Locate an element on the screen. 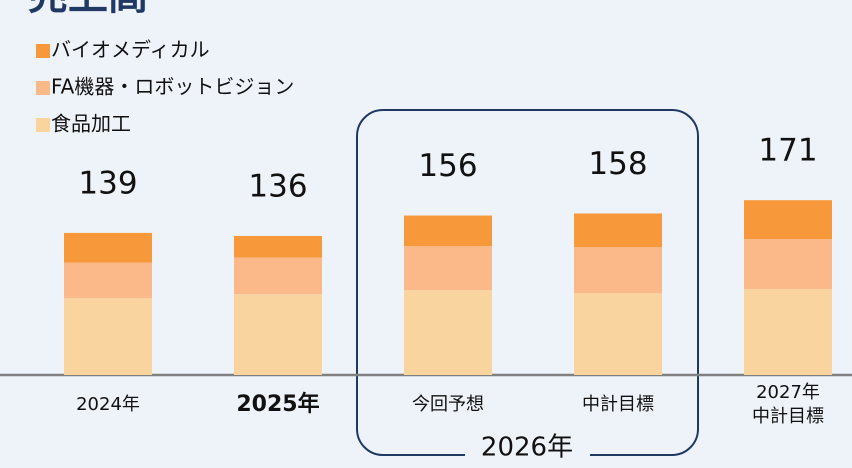  group-label: 2026年 is located at coordinates (527, 448).